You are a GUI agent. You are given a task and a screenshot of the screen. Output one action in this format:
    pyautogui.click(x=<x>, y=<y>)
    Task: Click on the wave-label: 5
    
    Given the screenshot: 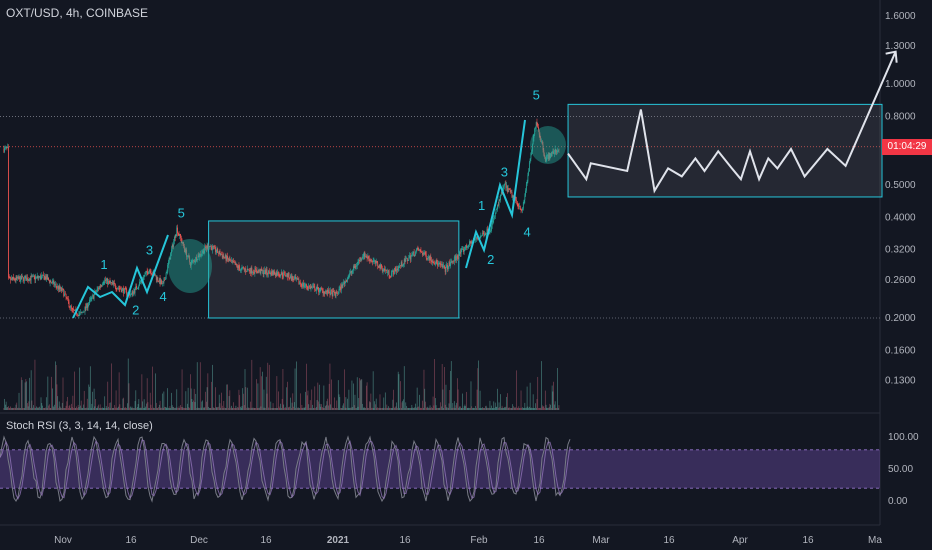 What is the action you would take?
    pyautogui.click(x=181, y=212)
    